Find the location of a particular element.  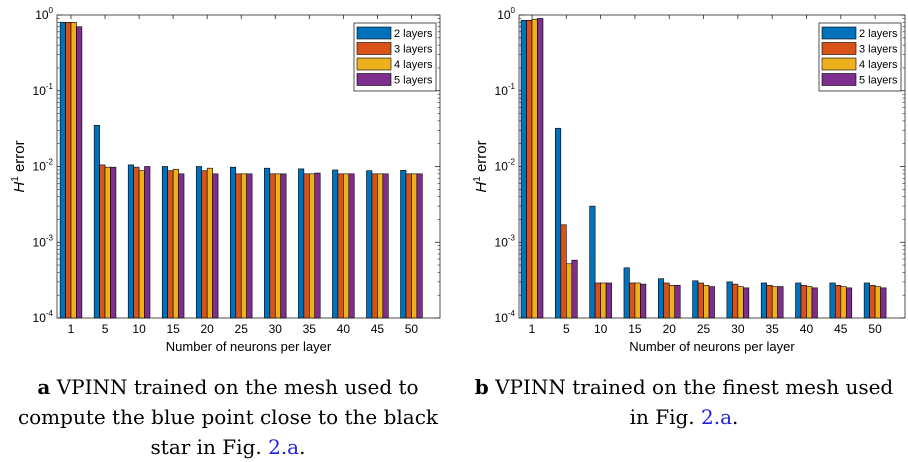

legend-swatch-4-layers is located at coordinates (839, 64).